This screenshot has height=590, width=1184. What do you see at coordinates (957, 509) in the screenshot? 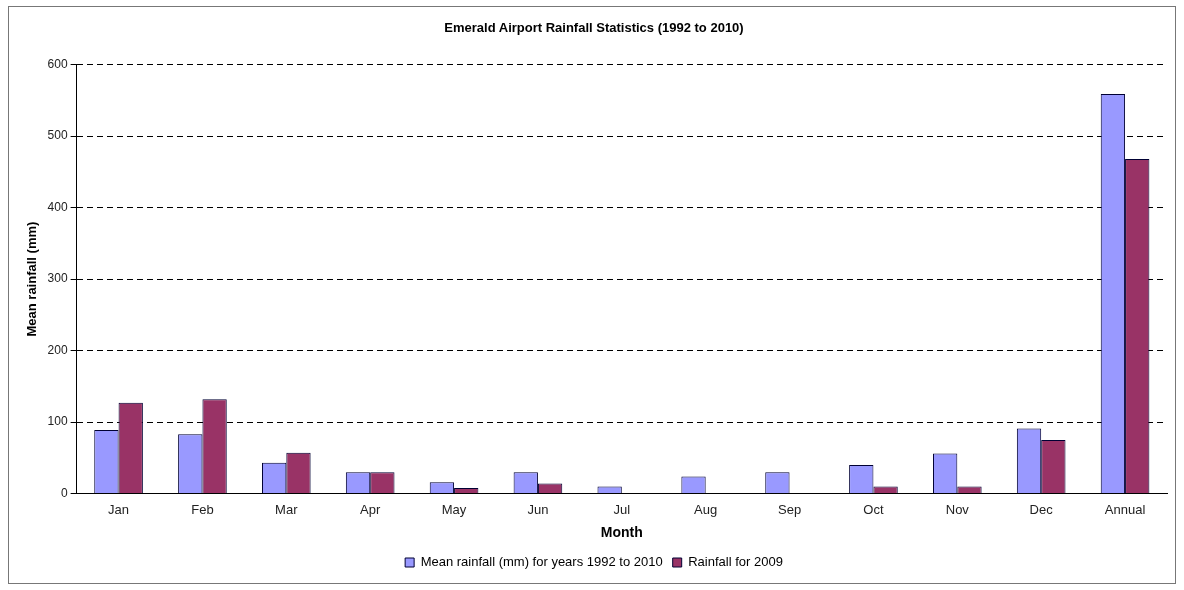
I see `x-tick-label: Nov` at bounding box center [957, 509].